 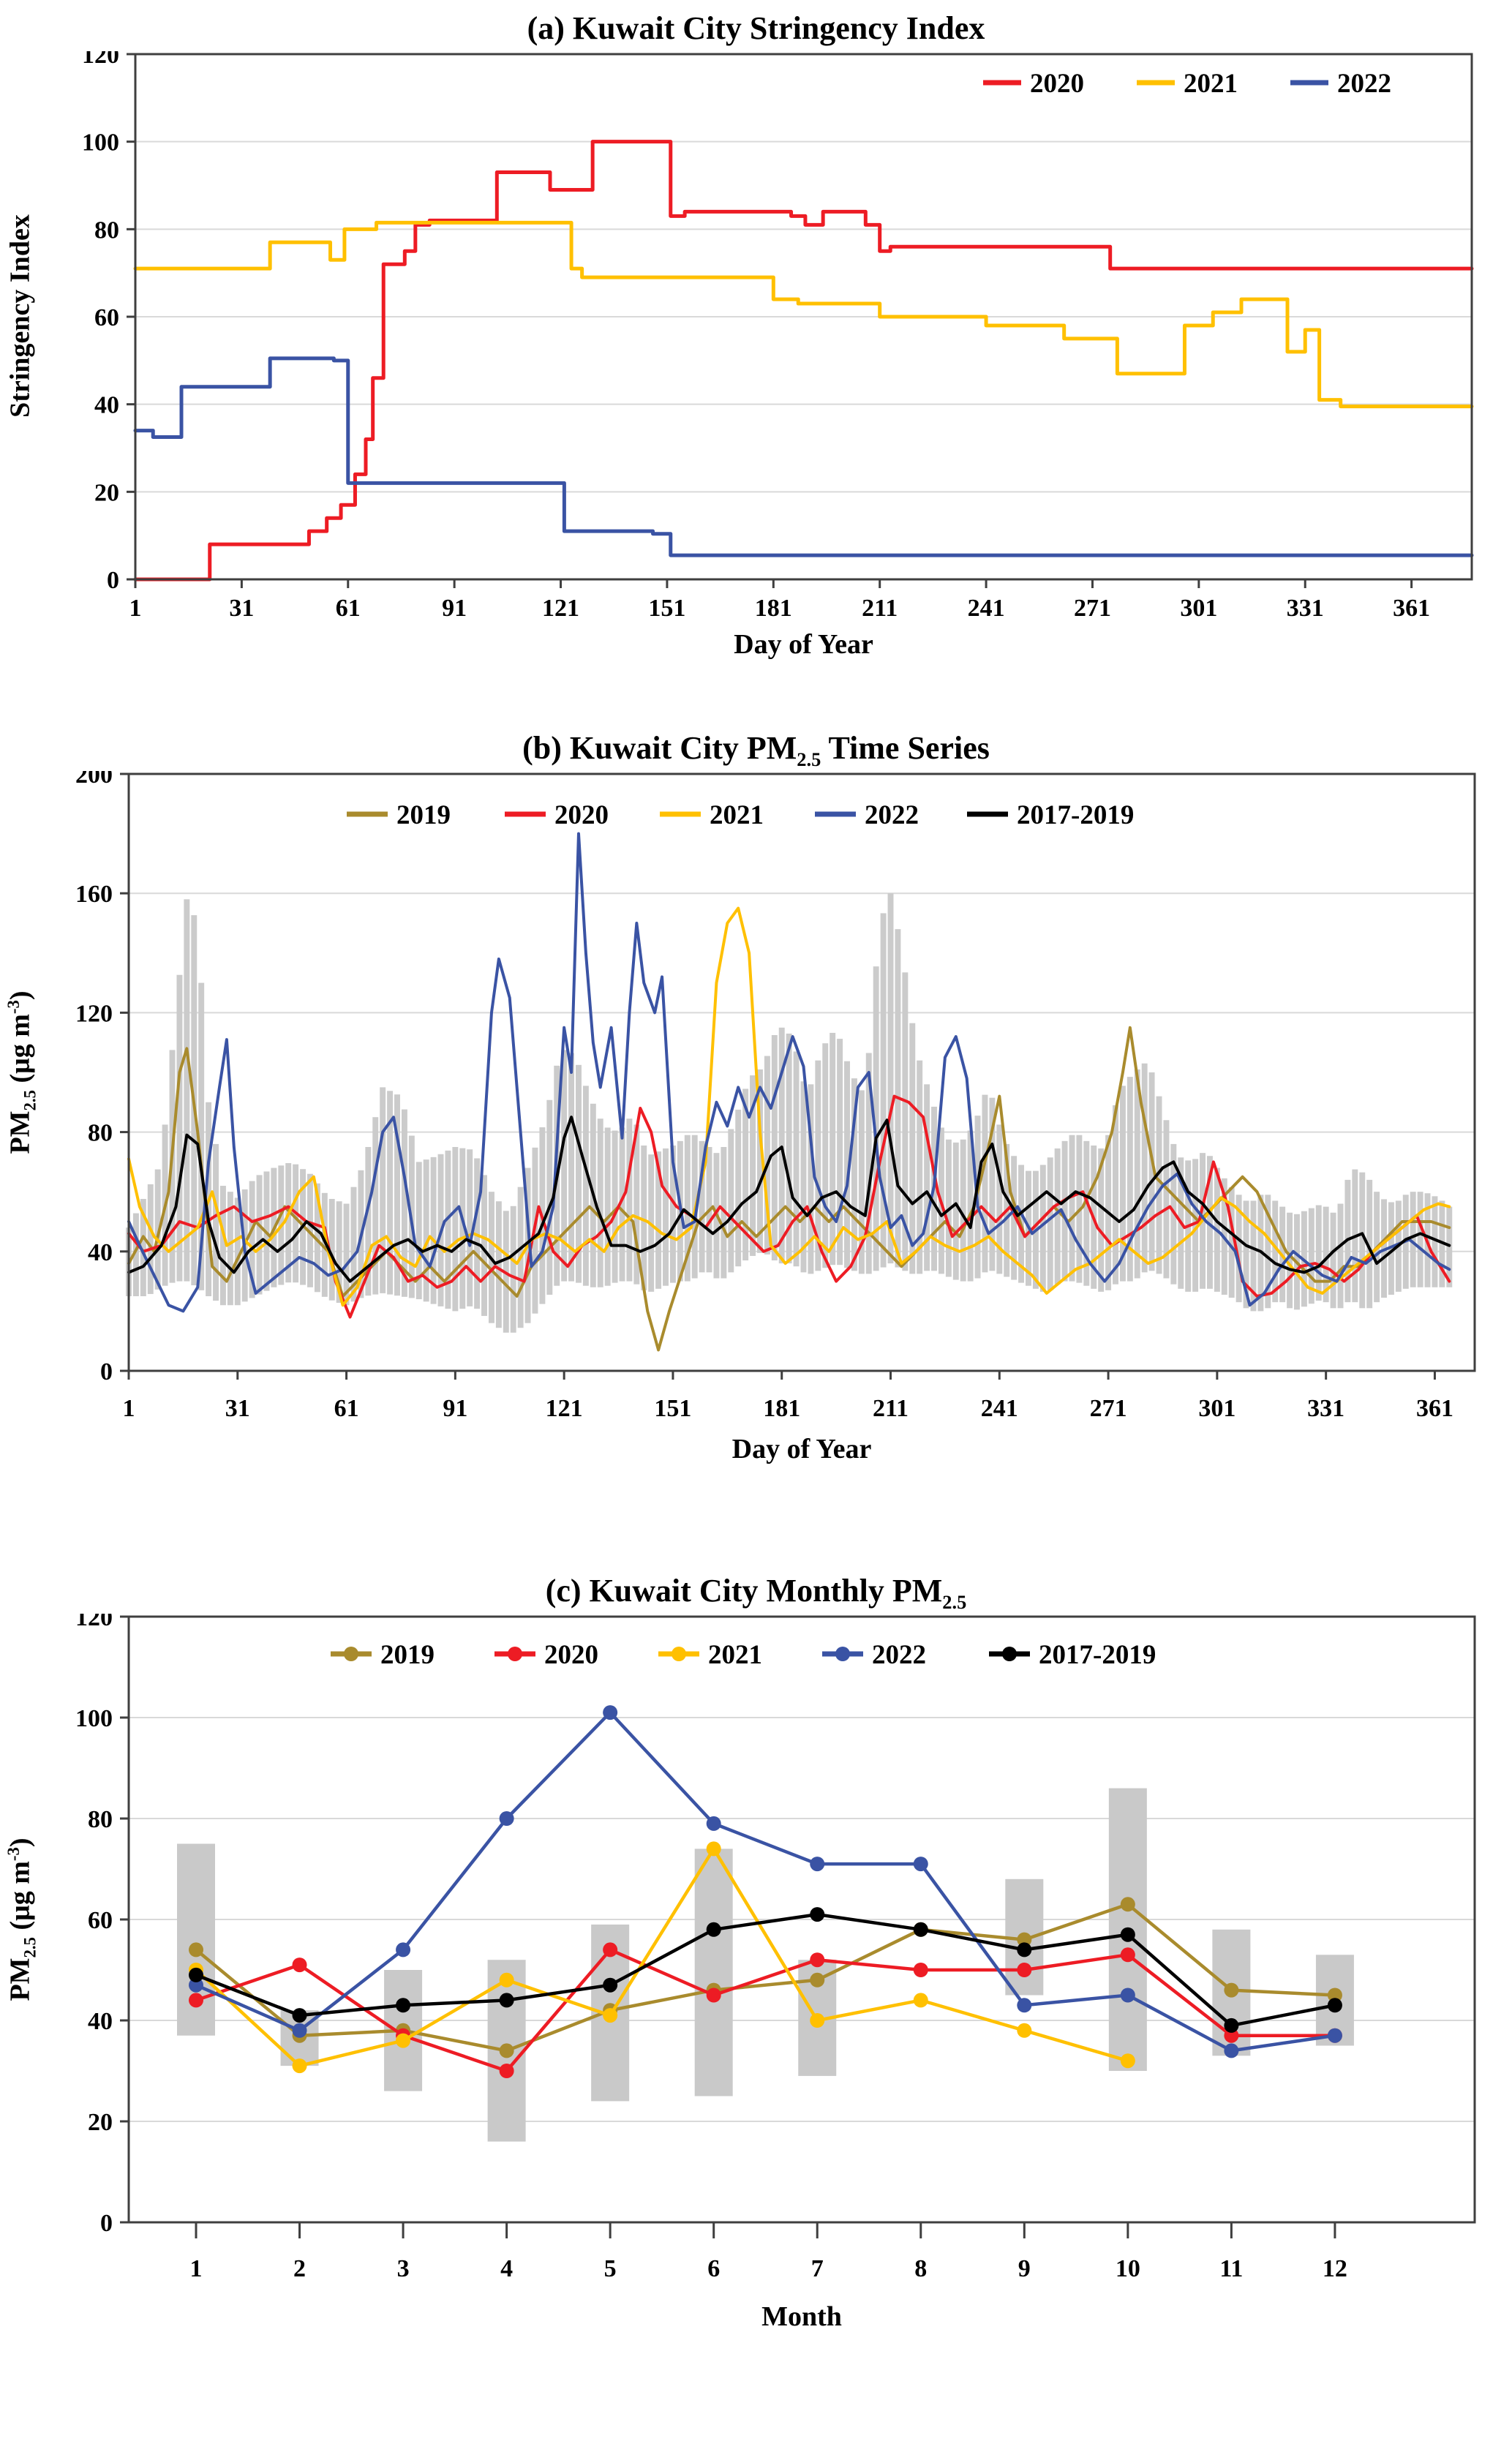 I want to click on legend-marker-2019, so click(x=351, y=1654).